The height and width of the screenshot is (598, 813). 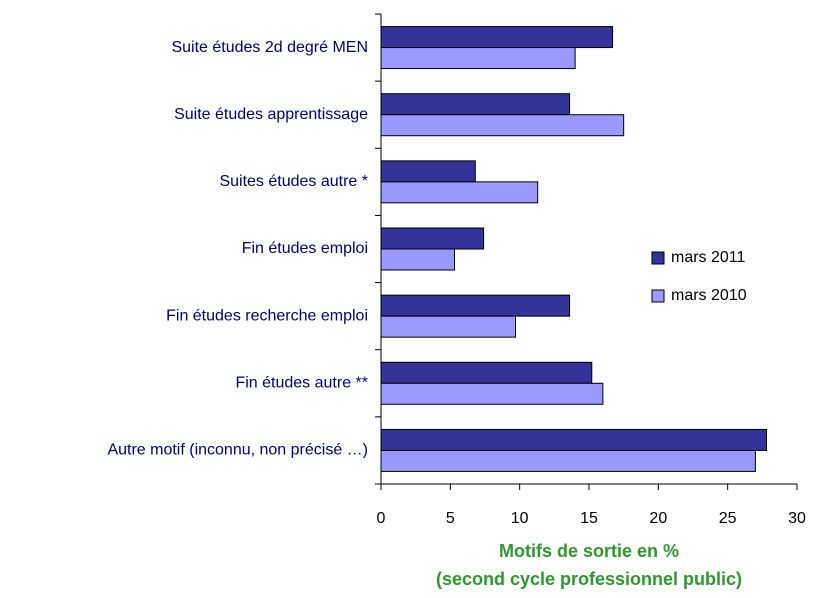 I want to click on x-axis-title: Motifs de sortie en %, so click(x=589, y=551).